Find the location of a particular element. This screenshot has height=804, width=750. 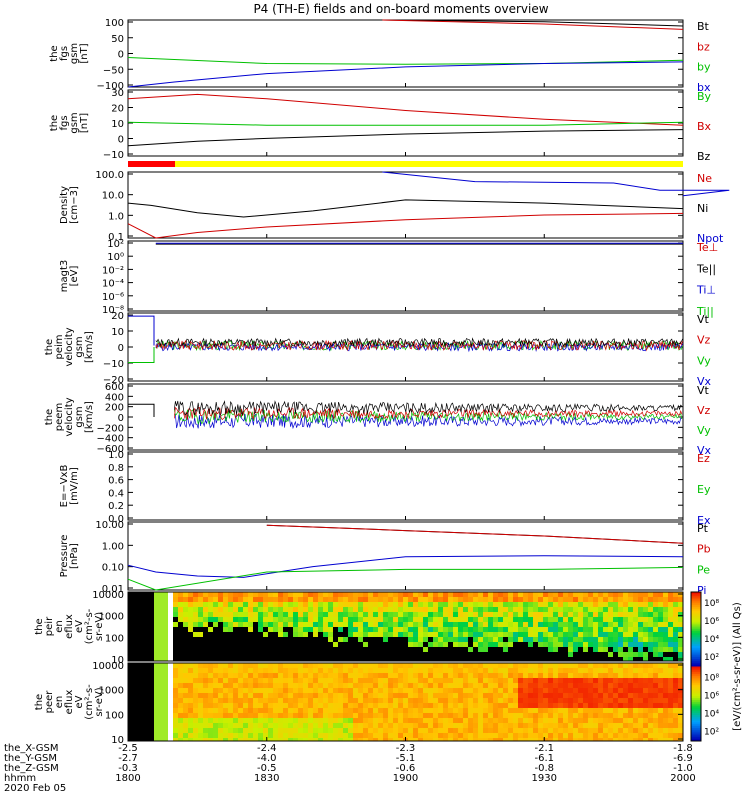

spectrogram-peer-spec is located at coordinates (428, 702).